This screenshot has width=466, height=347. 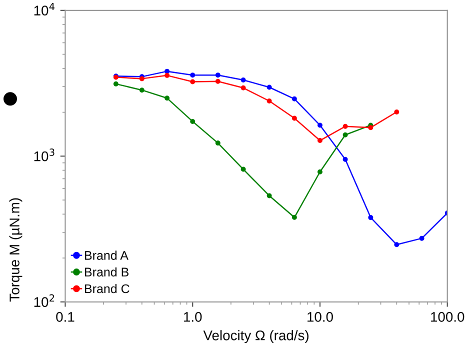 What do you see at coordinates (107, 289) in the screenshot?
I see `legend-label: Brand C` at bounding box center [107, 289].